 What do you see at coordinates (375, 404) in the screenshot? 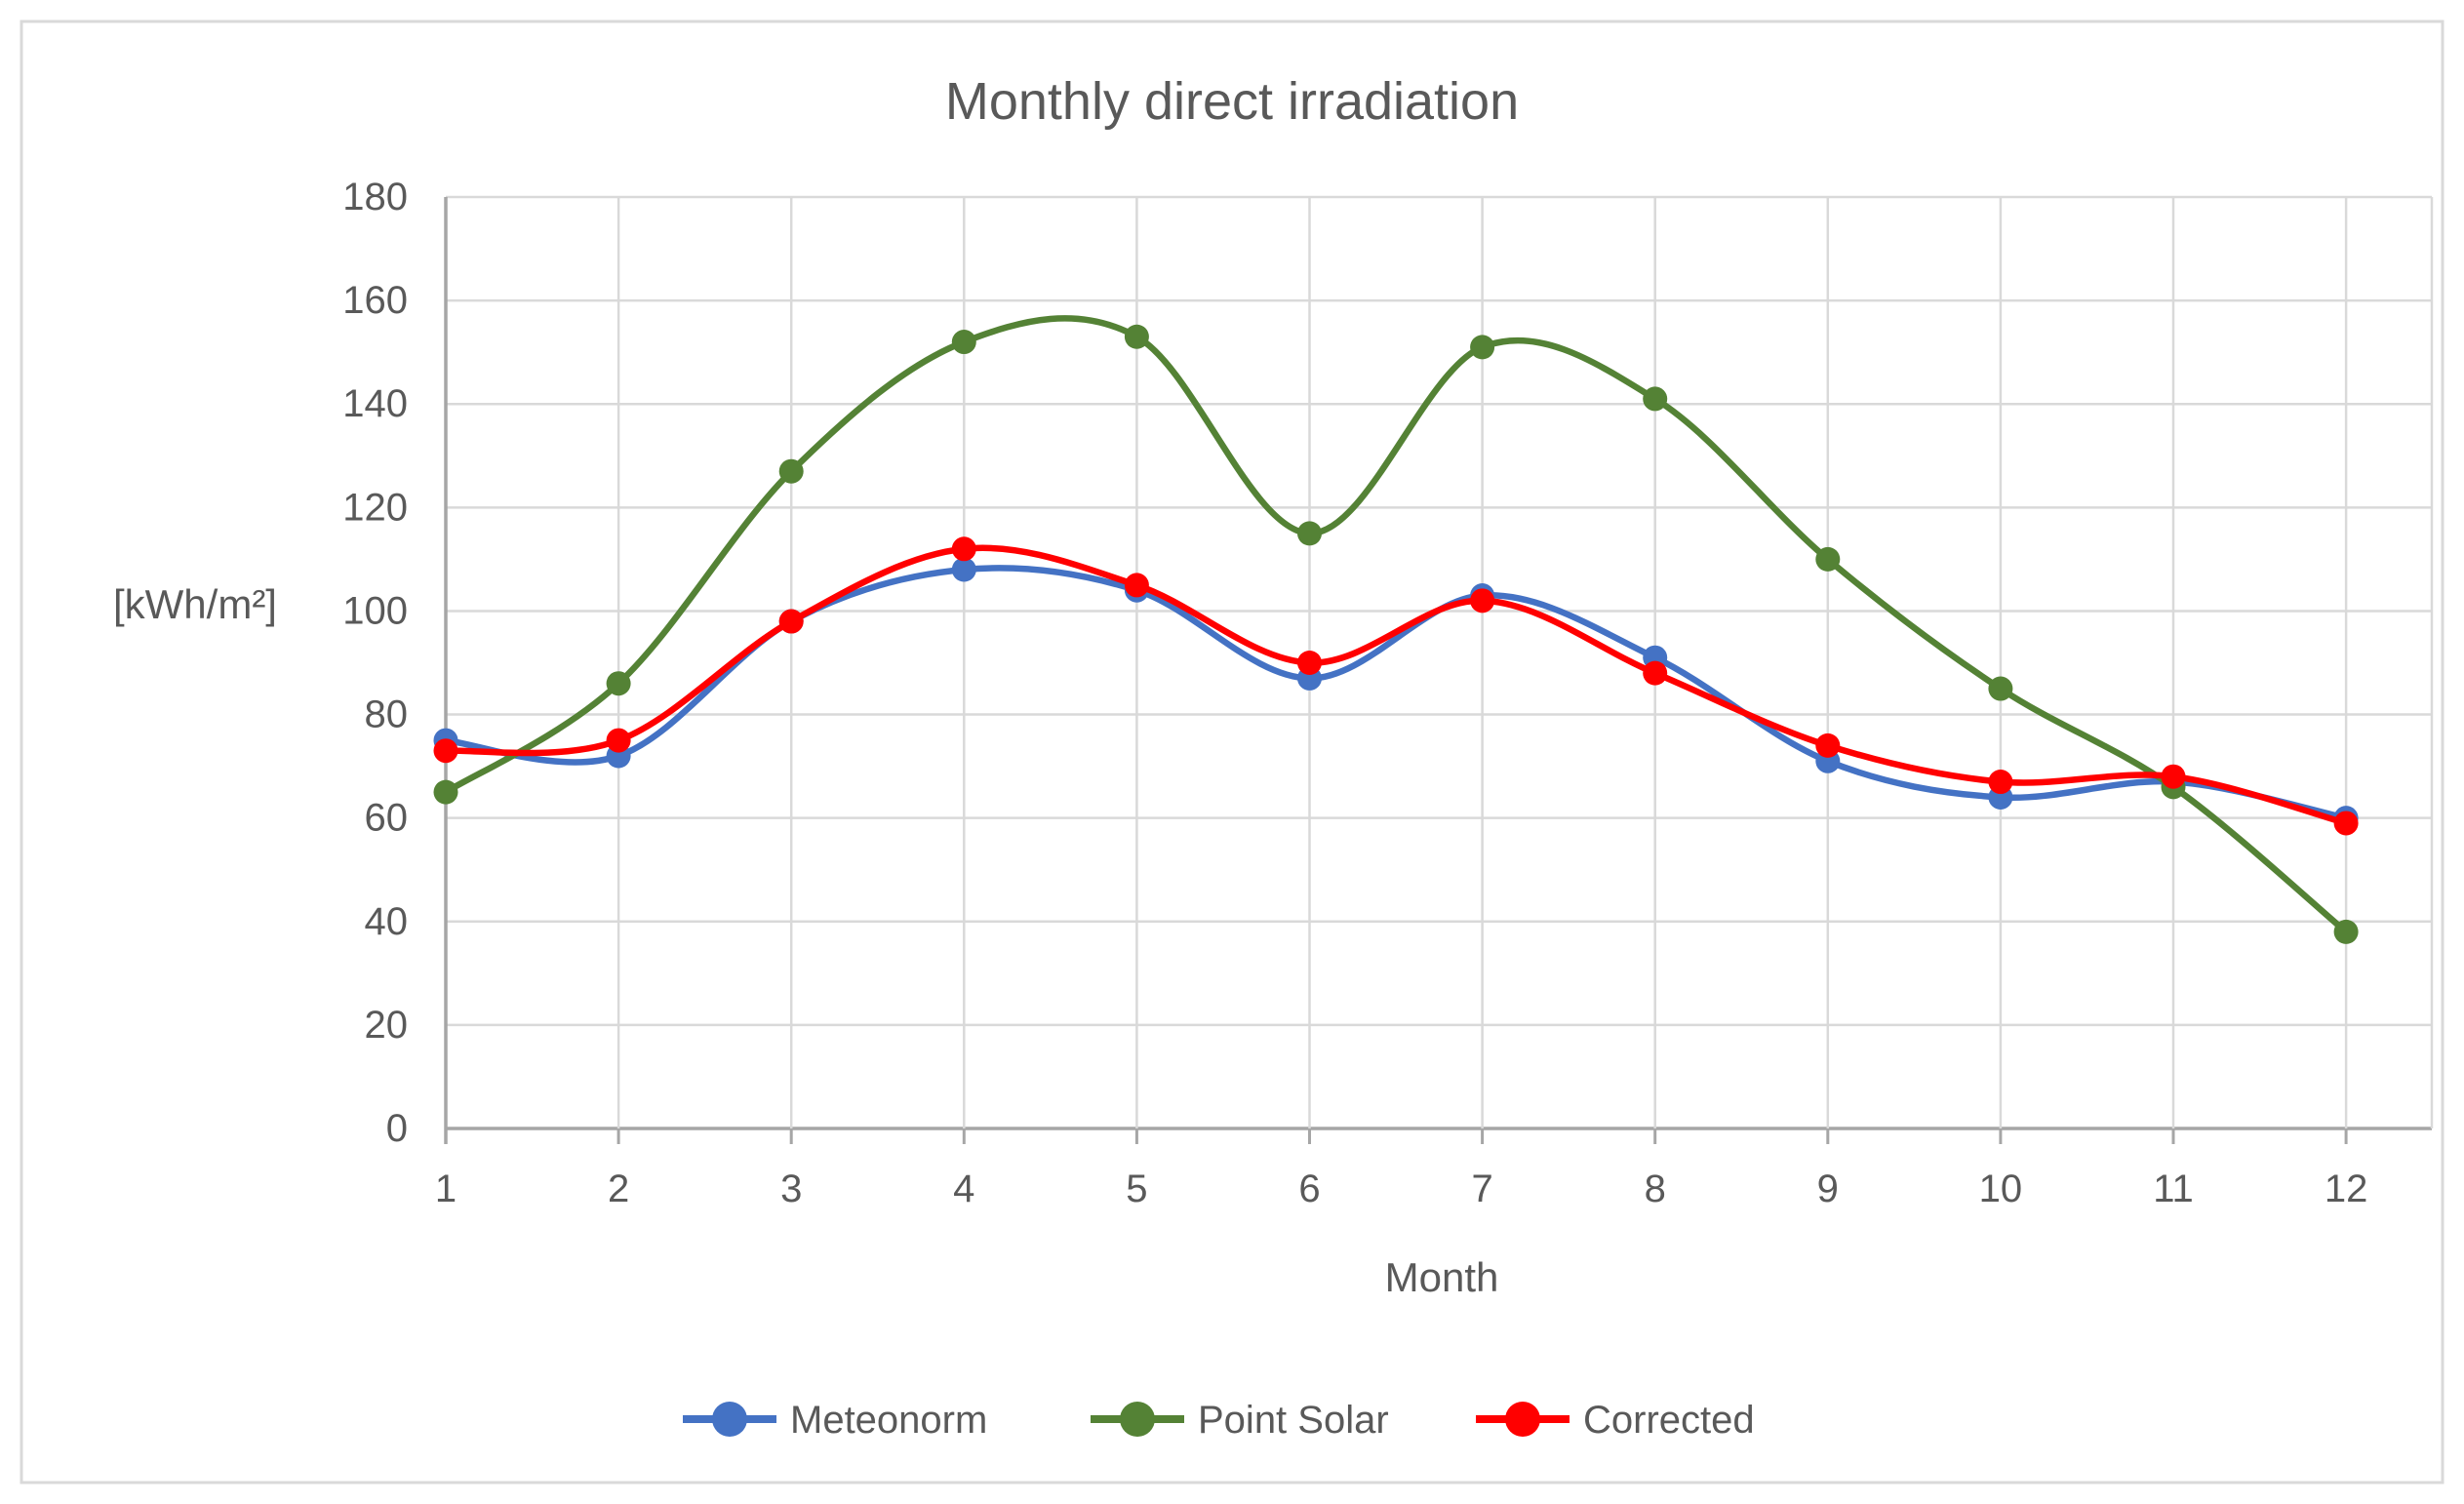
I see `y-tick-label: 140` at bounding box center [375, 404].